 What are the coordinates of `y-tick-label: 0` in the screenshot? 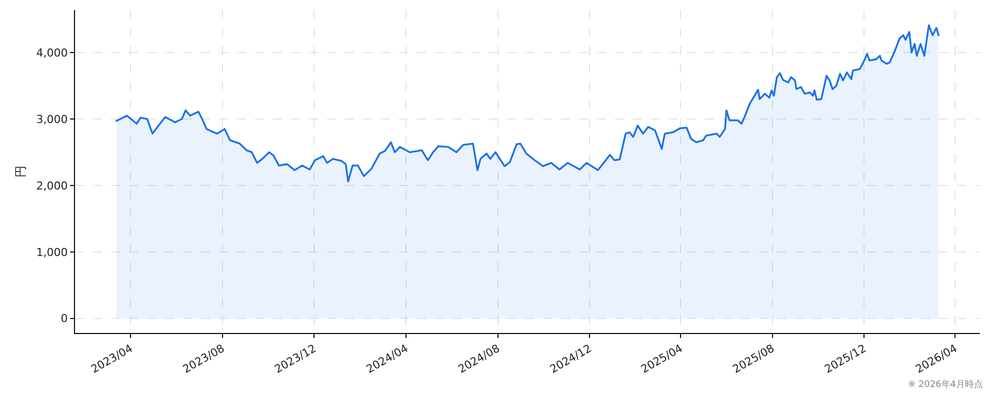 It's located at (64, 319).